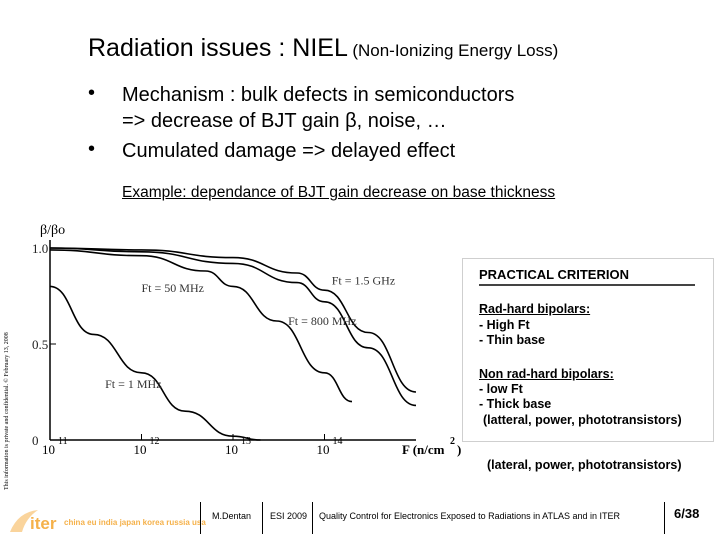  Describe the element at coordinates (582, 420) in the screenshot. I see `criterion-note: (latteral, power, phototransistors)` at that location.